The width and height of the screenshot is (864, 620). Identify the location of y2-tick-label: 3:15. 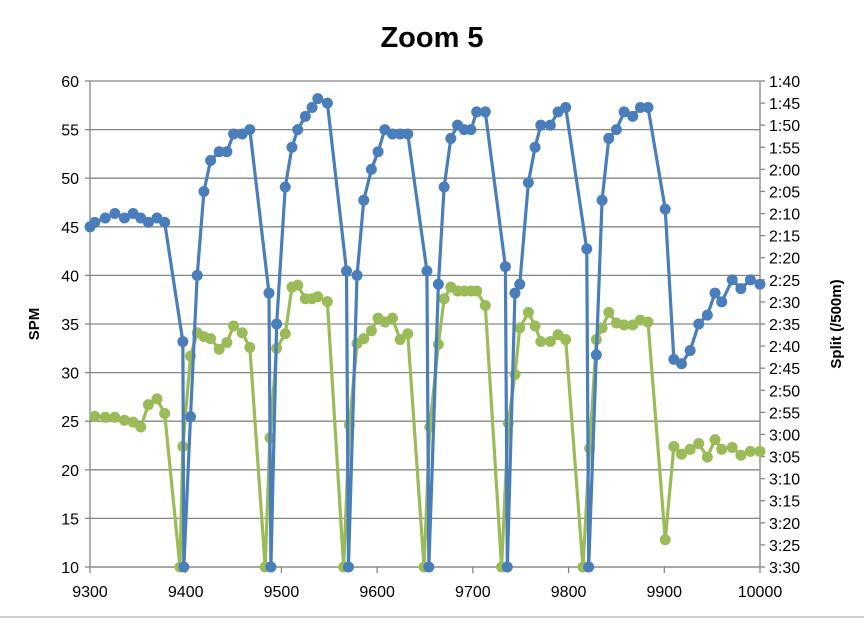
(784, 502).